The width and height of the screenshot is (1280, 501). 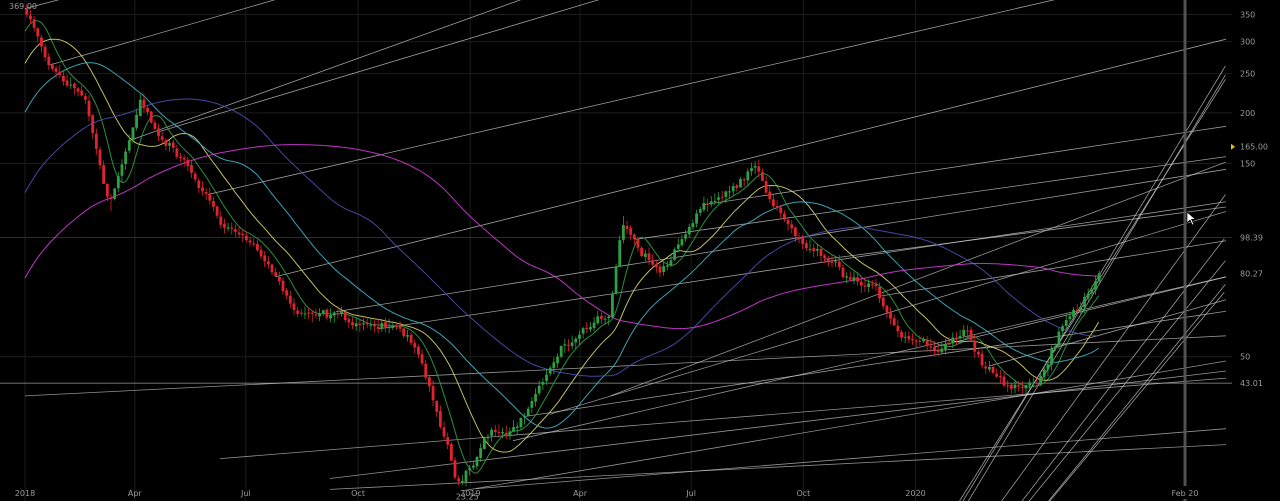 What do you see at coordinates (23, 6) in the screenshot?
I see `high-annotation: 369.00` at bounding box center [23, 6].